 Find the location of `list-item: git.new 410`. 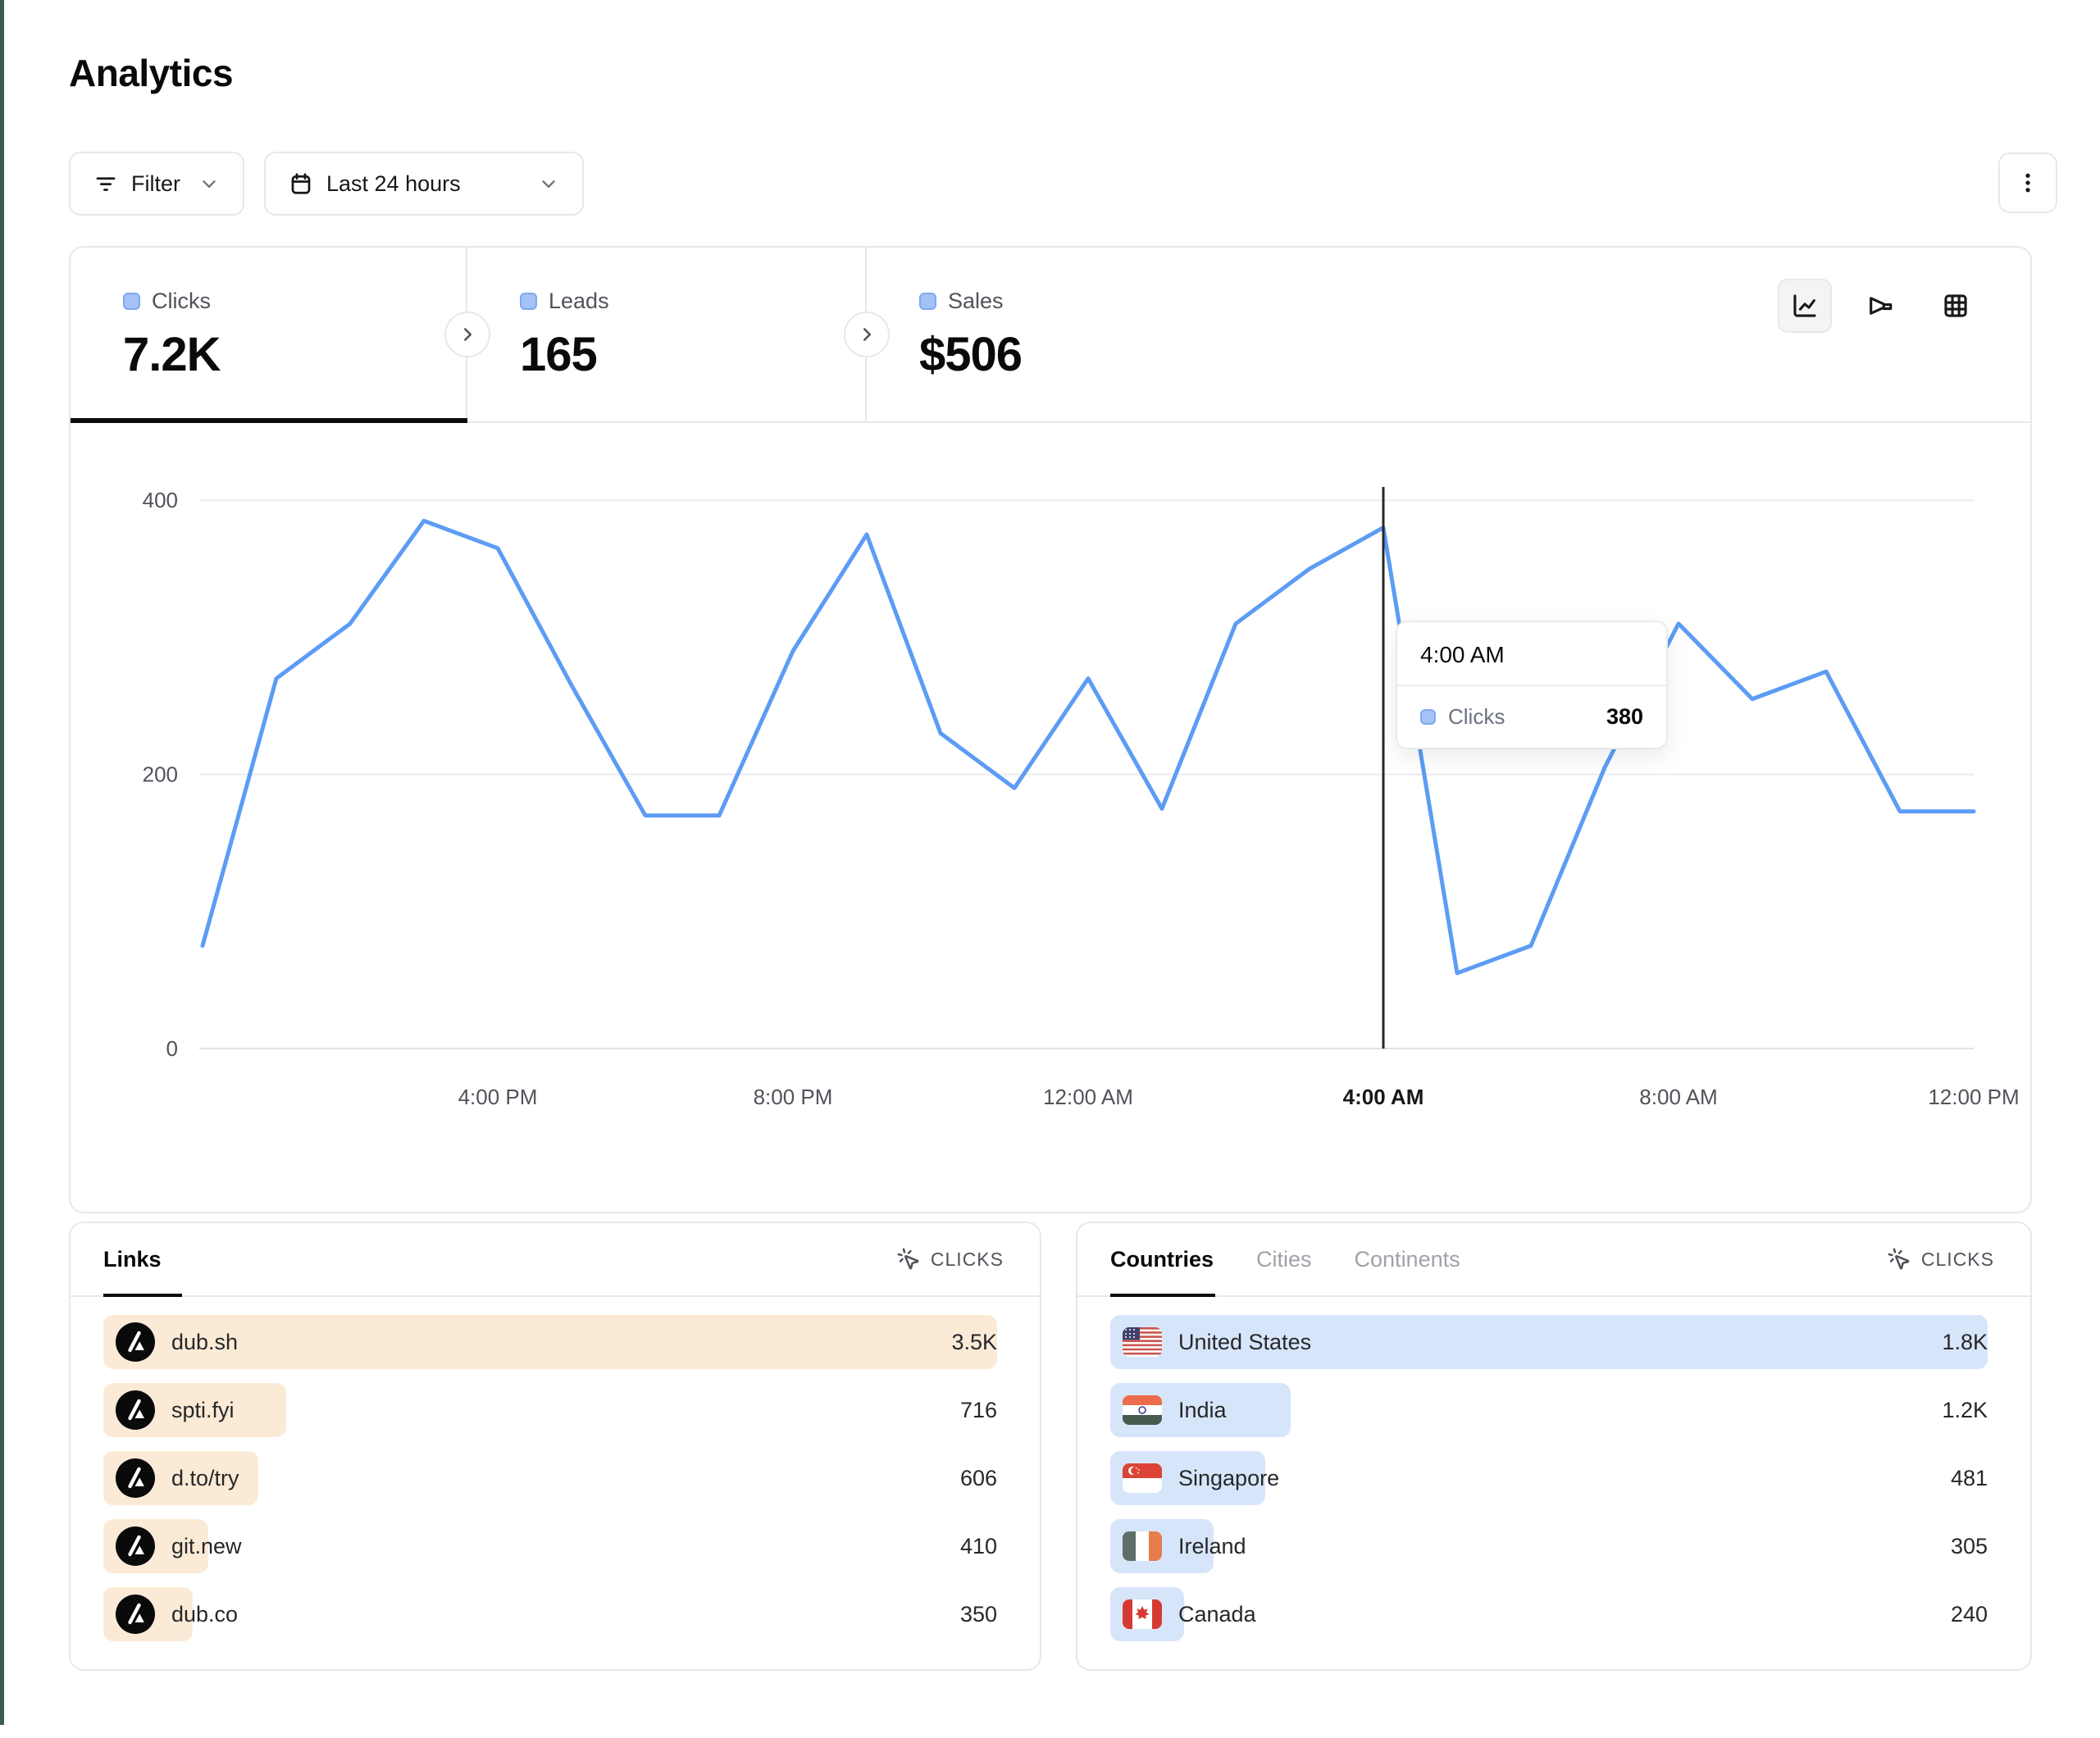

list-item: git.new 410 is located at coordinates (550, 1546).